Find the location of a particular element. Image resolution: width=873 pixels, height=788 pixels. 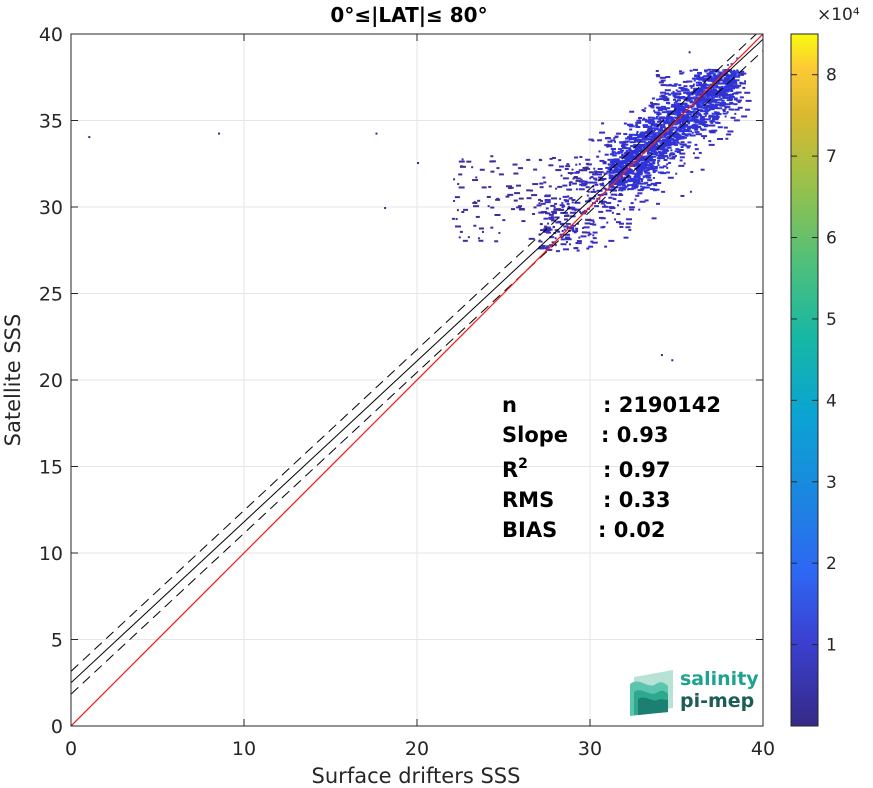

y-tick-labels: 0 5 10 15 20 25 30 35 40 is located at coordinates (51, 381).